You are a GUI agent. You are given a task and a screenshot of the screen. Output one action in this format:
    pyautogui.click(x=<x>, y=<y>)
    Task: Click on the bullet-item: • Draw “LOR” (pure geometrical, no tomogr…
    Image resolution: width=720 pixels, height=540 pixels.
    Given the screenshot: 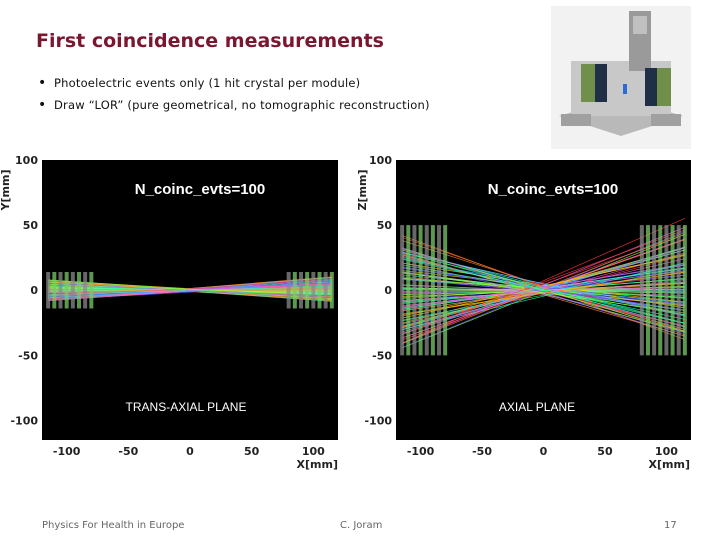 What is the action you would take?
    pyautogui.click(x=234, y=105)
    